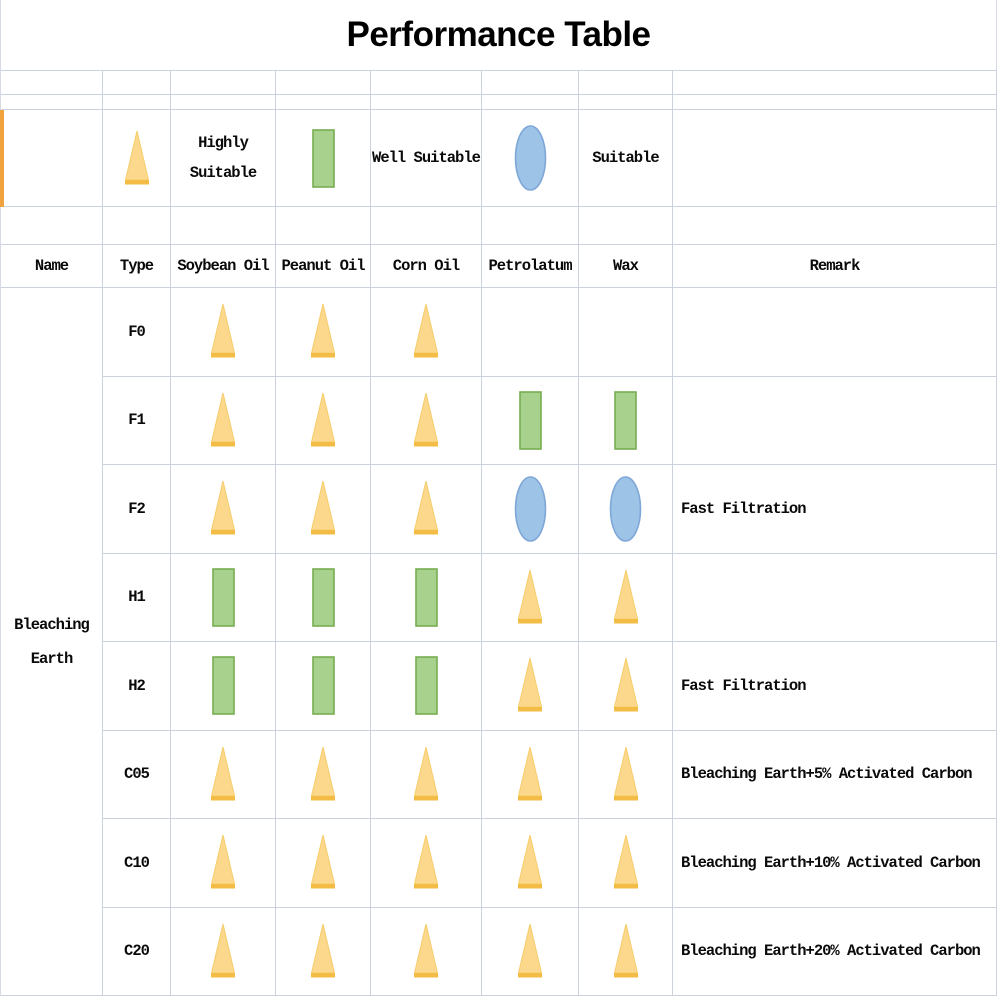  I want to click on legend-label-well-suitable: Well Suitable, so click(426, 158).